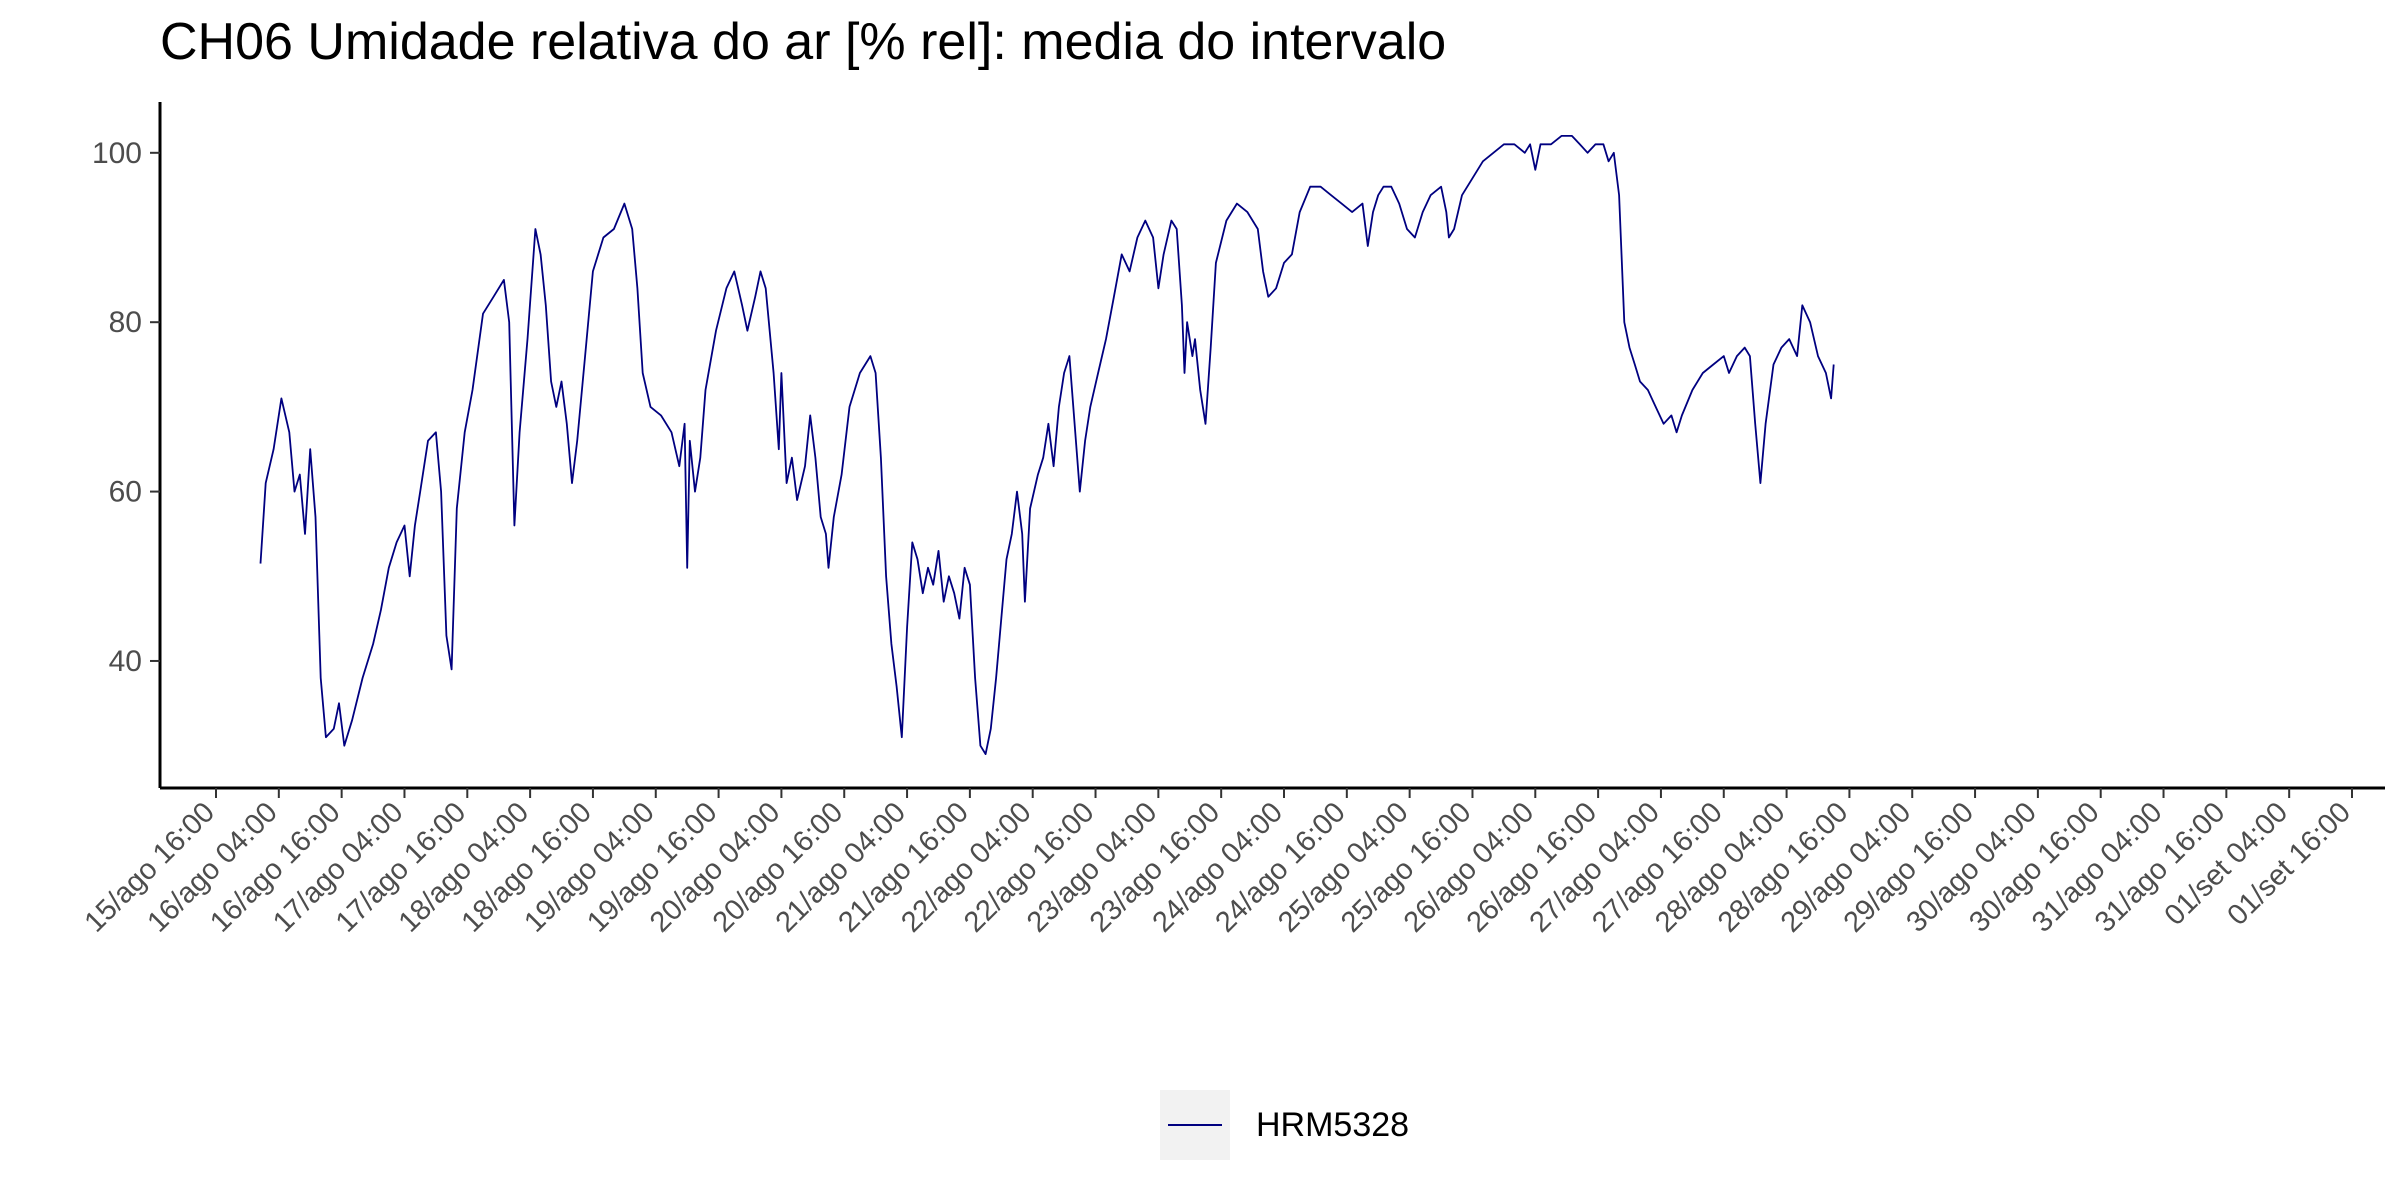 The width and height of the screenshot is (2400, 1200). What do you see at coordinates (1333, 1124) in the screenshot?
I see `legend-label: HRM5328` at bounding box center [1333, 1124].